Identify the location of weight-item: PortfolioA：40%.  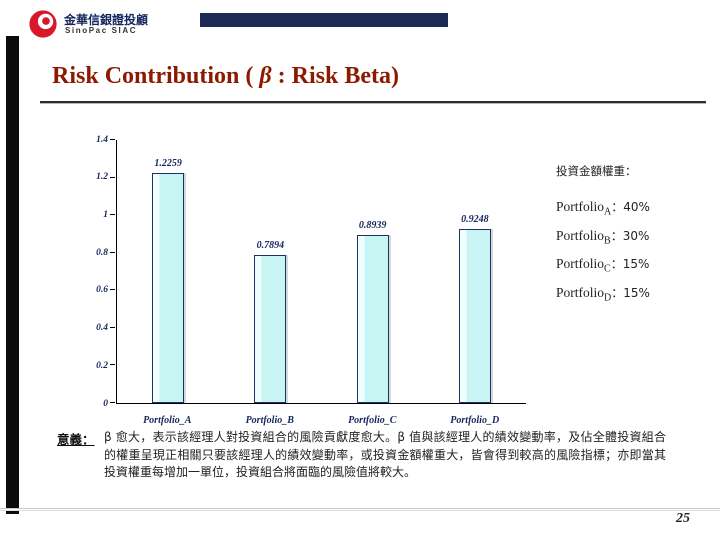
(635, 209).